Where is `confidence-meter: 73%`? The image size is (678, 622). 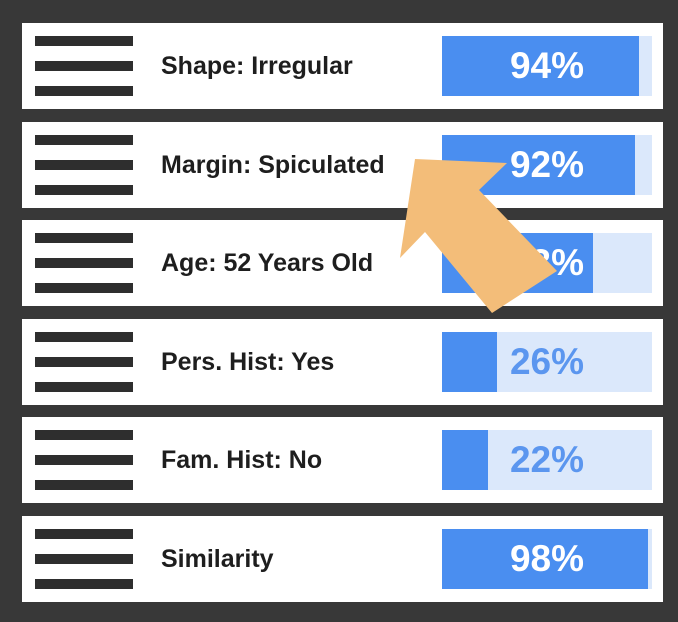 confidence-meter: 73% is located at coordinates (547, 263).